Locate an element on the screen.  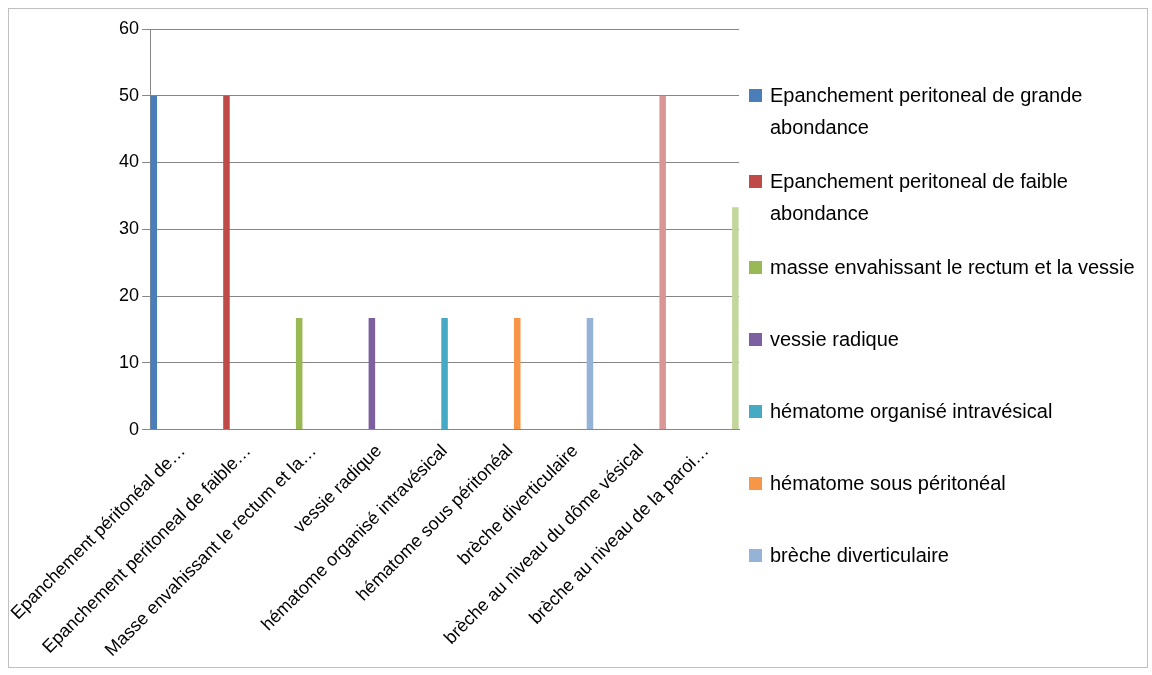
y-tick-label: 40 is located at coordinates (129, 161).